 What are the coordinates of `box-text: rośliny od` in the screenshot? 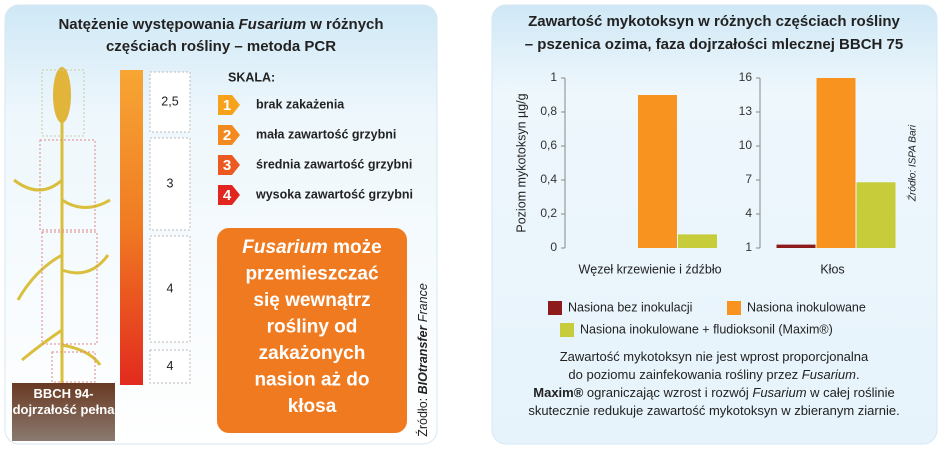 It's located at (312, 327).